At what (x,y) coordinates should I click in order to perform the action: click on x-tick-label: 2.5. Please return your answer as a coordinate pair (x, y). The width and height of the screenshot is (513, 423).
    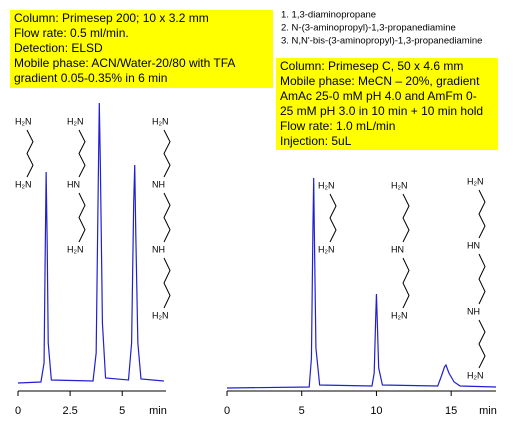
    Looking at the image, I should click on (69, 411).